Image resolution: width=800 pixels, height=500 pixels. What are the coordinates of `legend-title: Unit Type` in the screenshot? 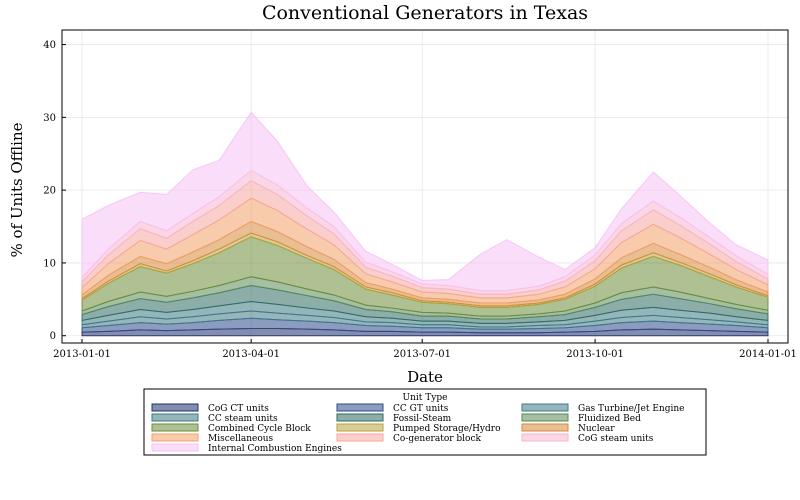 It's located at (425, 398).